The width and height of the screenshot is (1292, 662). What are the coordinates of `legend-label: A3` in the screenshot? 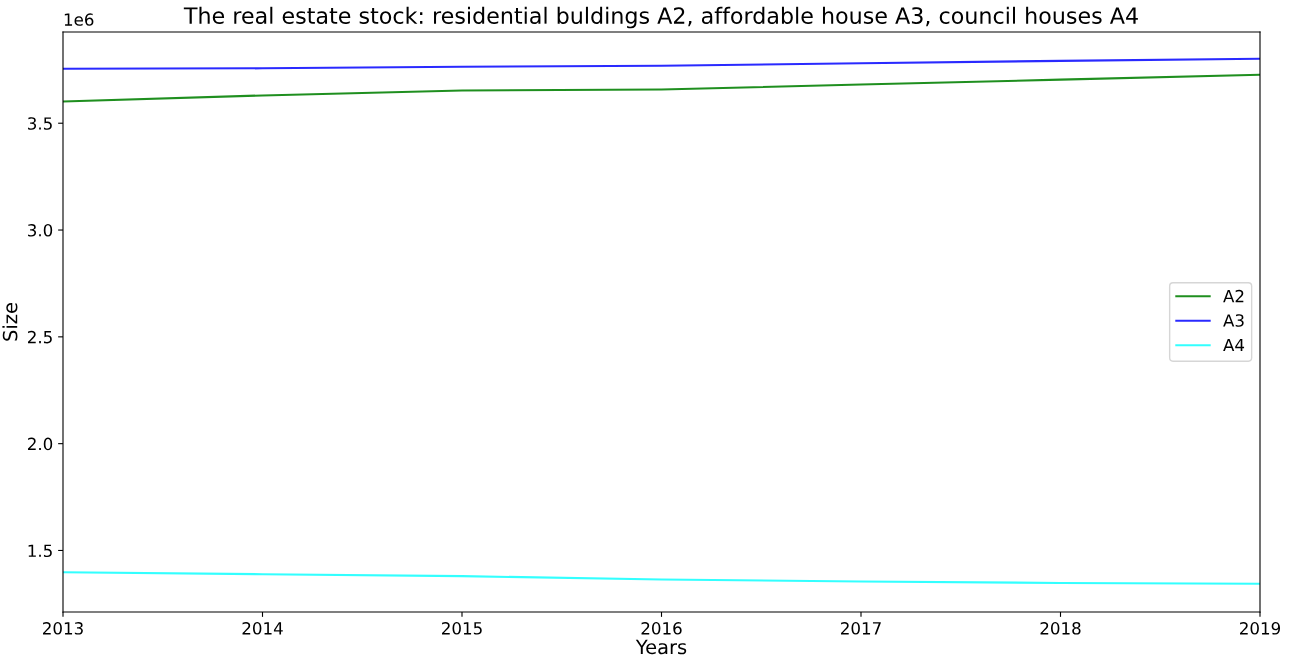 It's located at (1233, 320).